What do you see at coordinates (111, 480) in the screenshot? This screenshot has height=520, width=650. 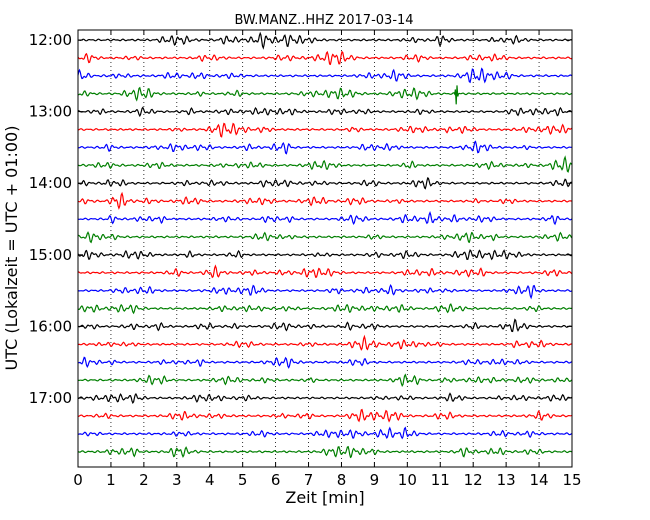 I see `x-tick-label: 1` at bounding box center [111, 480].